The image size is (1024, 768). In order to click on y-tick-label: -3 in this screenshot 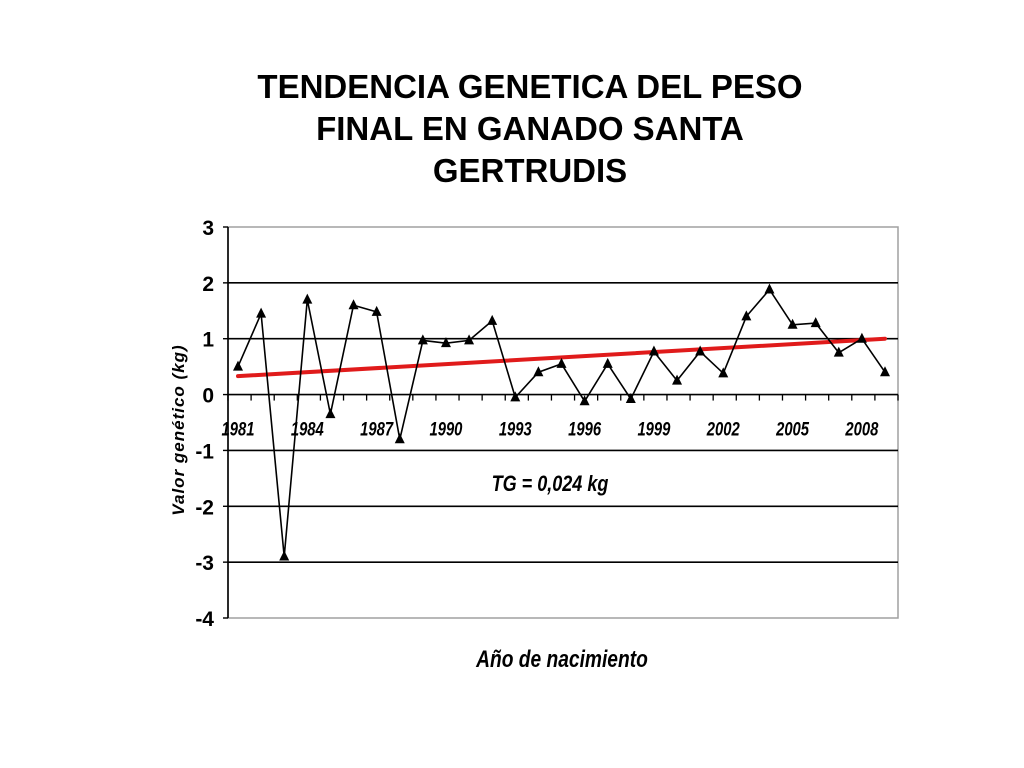, I will do `click(204, 563)`.